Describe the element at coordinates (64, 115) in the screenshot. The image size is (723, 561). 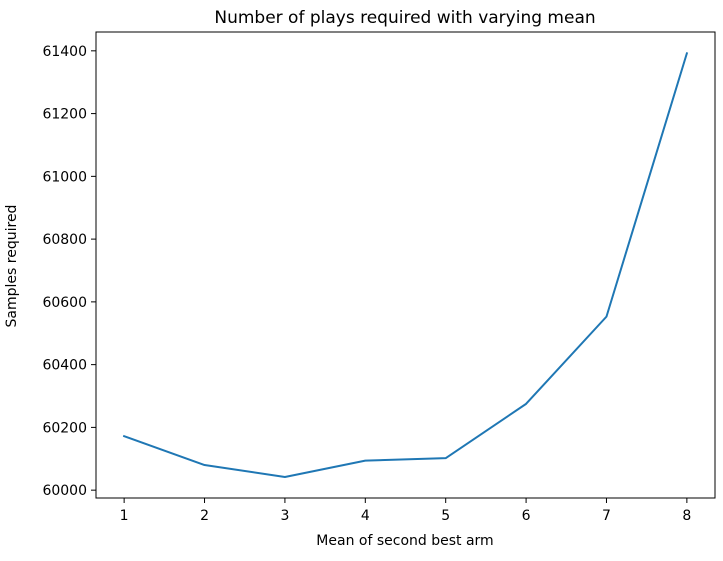
I see `y-tick-label: 61200` at that location.